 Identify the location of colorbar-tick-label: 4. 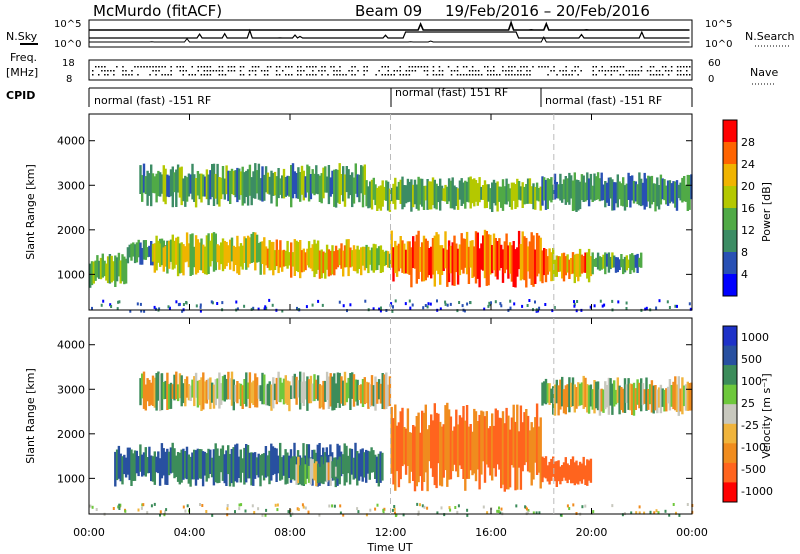
(744, 274).